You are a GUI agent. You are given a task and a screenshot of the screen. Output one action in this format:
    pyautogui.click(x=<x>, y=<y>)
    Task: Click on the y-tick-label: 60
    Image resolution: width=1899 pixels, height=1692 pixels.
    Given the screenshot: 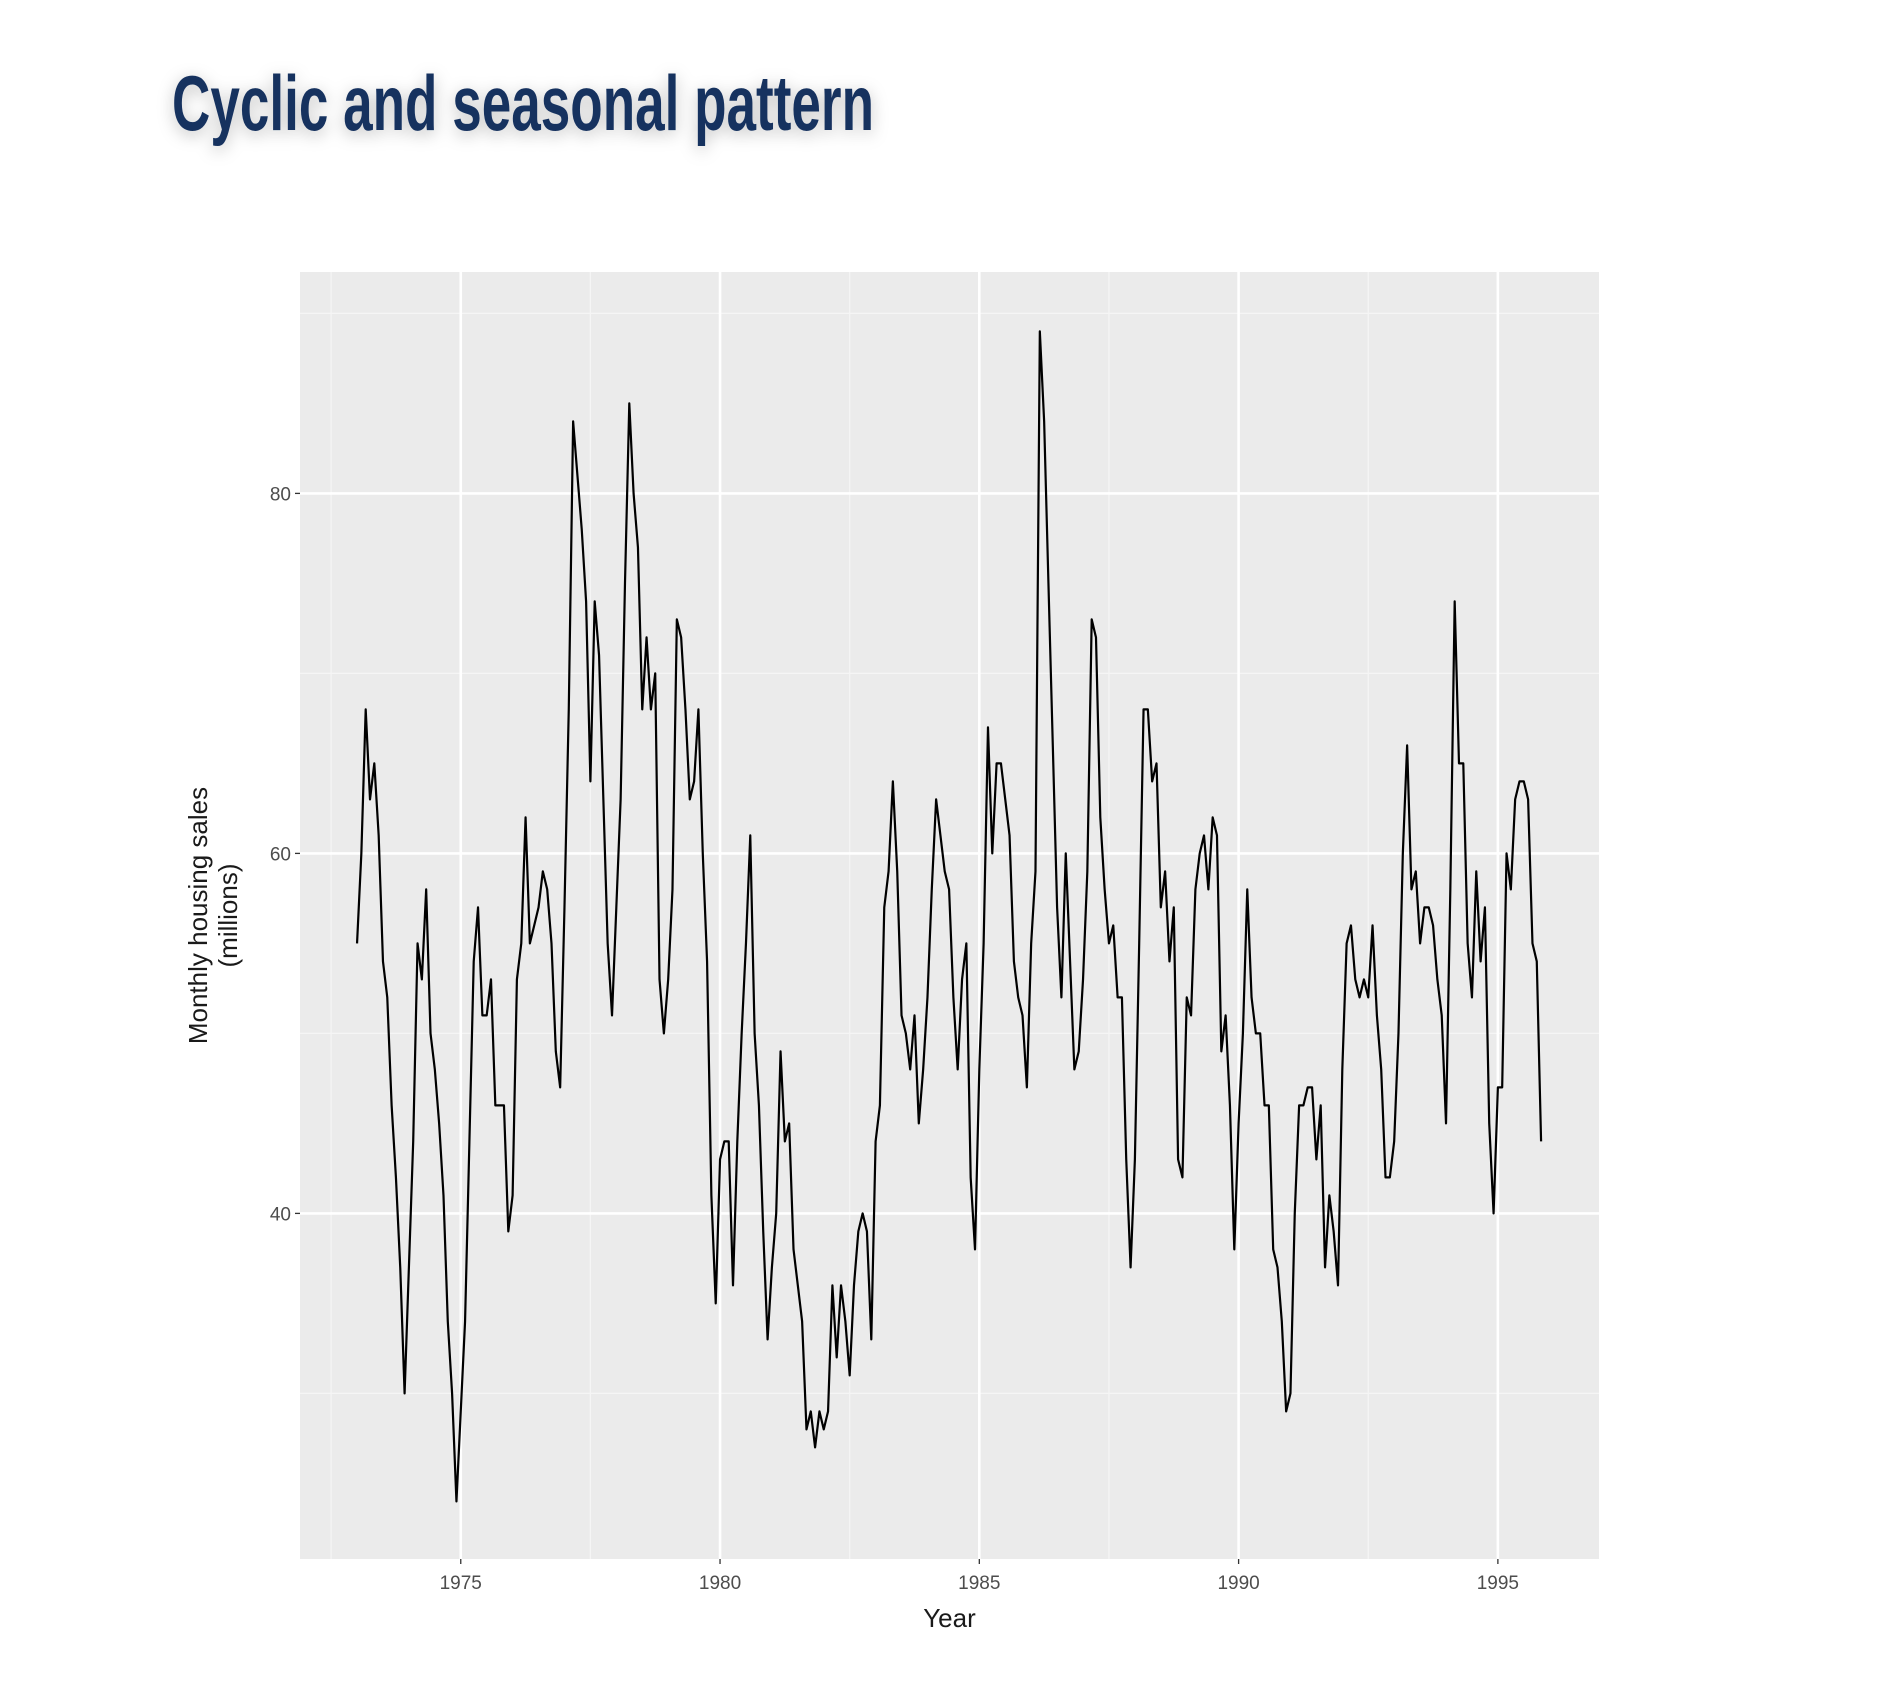 What is the action you would take?
    pyautogui.click(x=280, y=854)
    